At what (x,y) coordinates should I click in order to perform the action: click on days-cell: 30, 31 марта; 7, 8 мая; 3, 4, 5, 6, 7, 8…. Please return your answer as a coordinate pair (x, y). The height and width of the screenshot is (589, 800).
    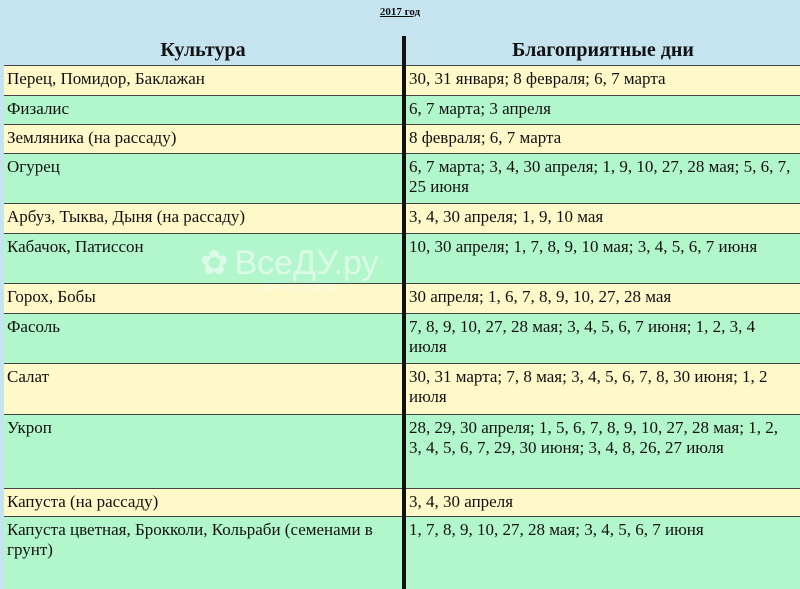
    Looking at the image, I should click on (588, 386).